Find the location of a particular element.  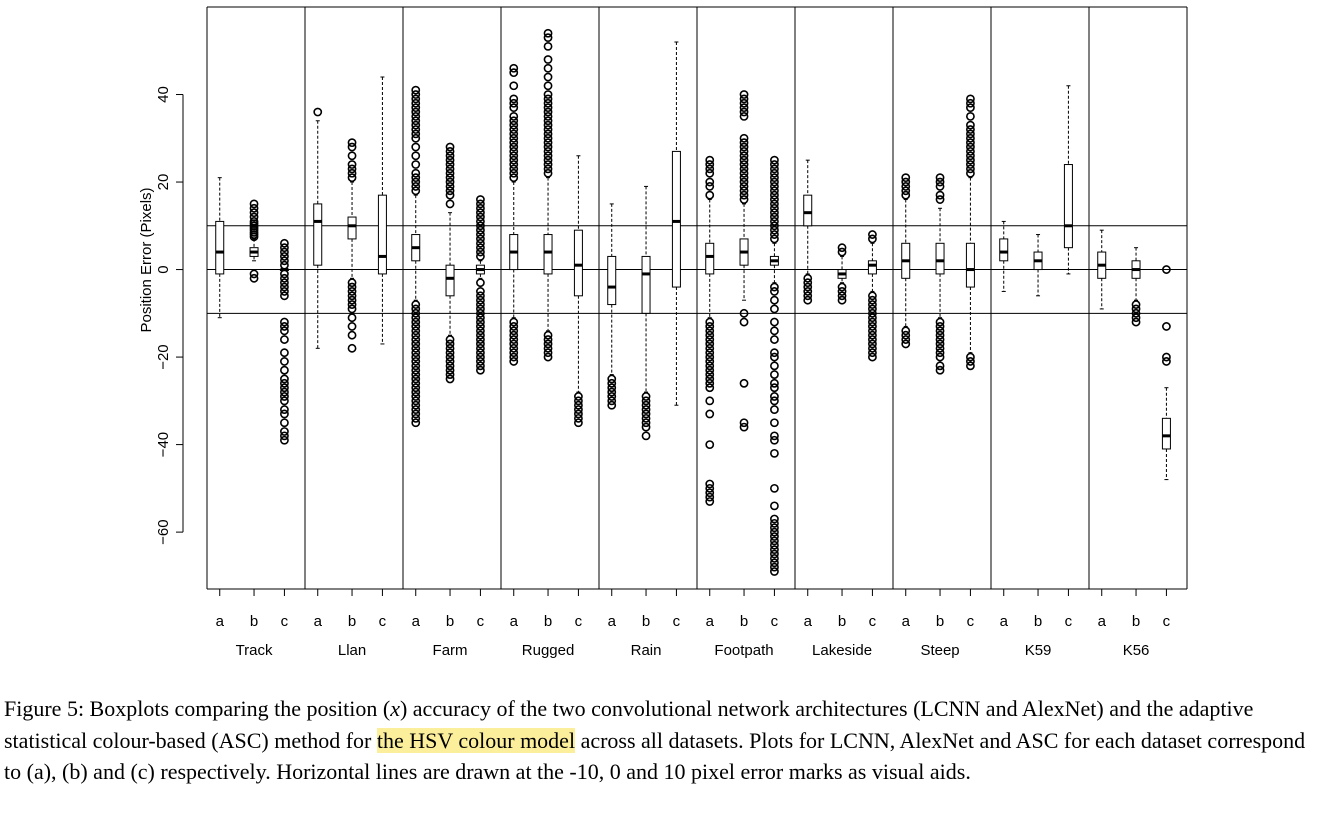

box-k56-c is located at coordinates (1166, 373).